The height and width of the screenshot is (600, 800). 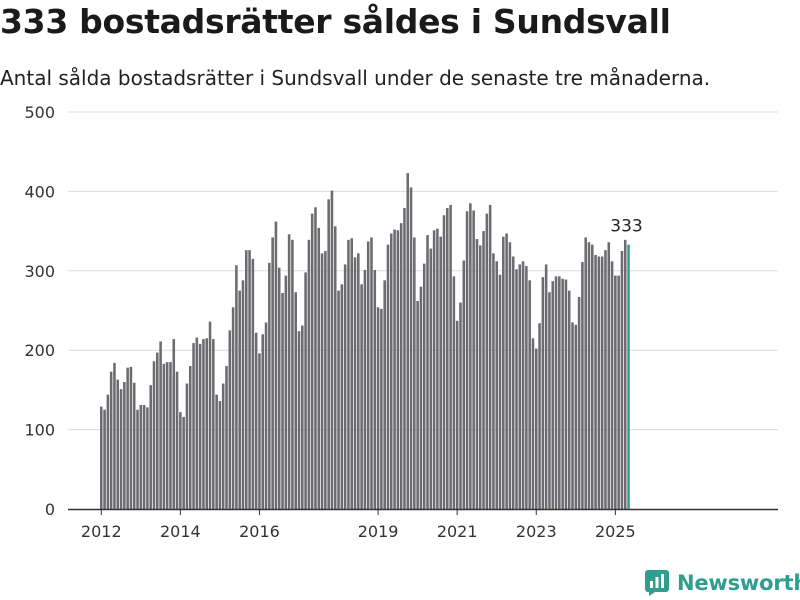 I want to click on x-tick-label-2023: 2023, so click(x=536, y=531).